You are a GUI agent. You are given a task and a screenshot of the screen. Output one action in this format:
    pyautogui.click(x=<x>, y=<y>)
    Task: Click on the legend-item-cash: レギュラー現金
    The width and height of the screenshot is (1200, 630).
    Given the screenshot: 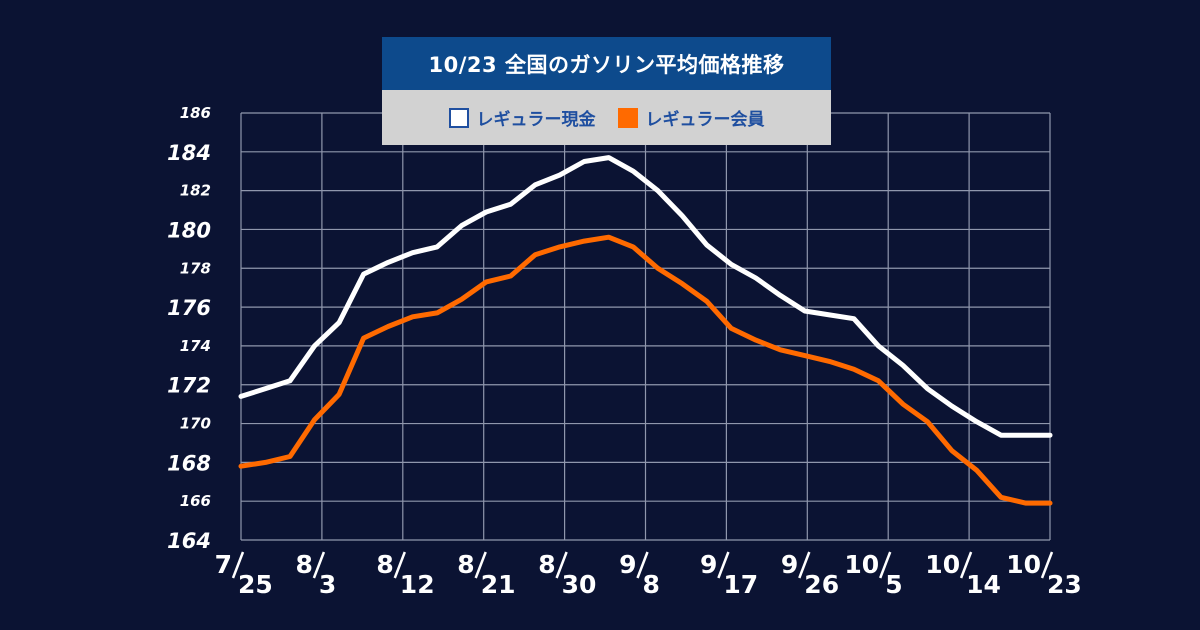 What is the action you would take?
    pyautogui.click(x=522, y=117)
    